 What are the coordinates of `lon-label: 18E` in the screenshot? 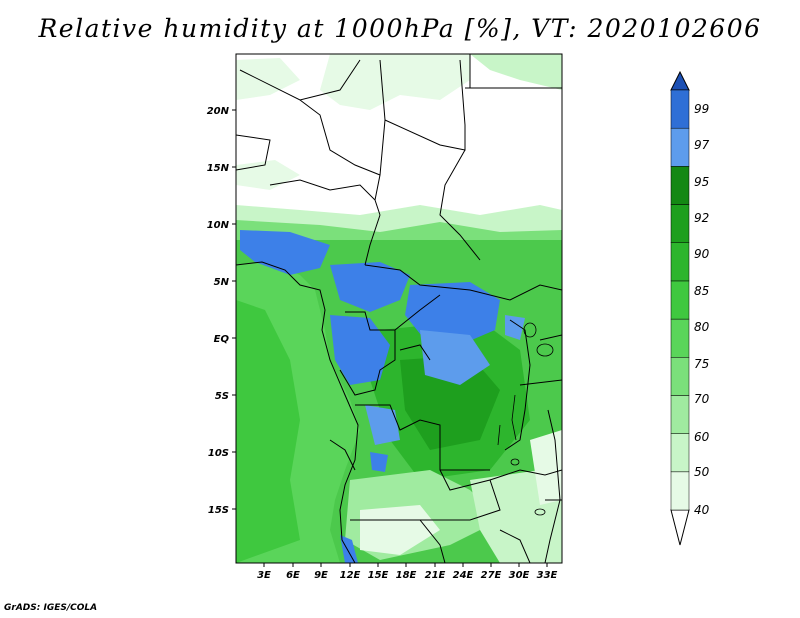 It's located at (406, 575).